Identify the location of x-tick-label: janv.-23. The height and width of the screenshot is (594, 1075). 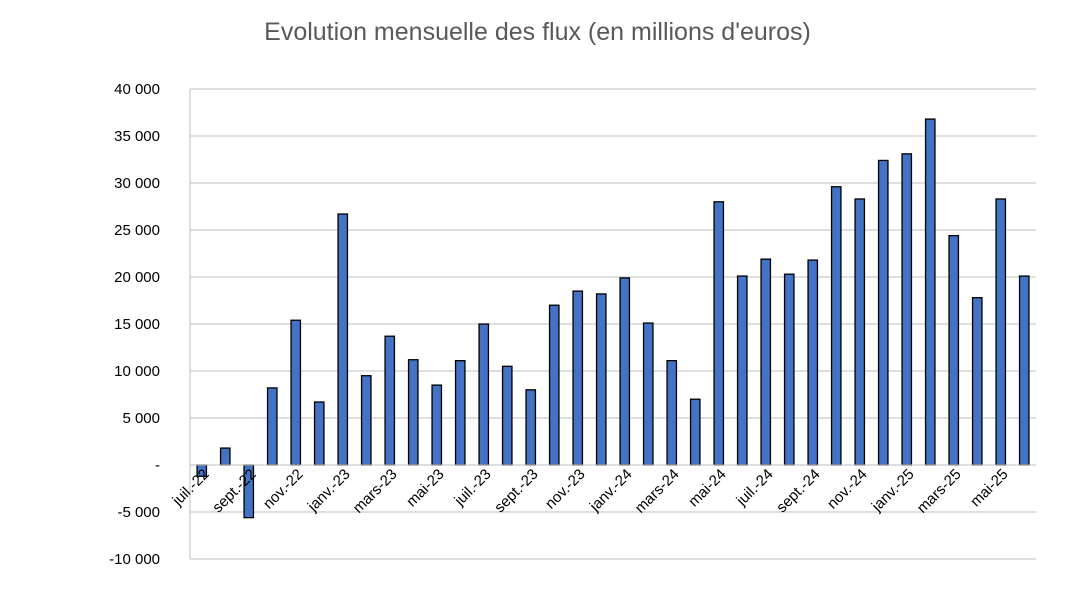
(329, 491).